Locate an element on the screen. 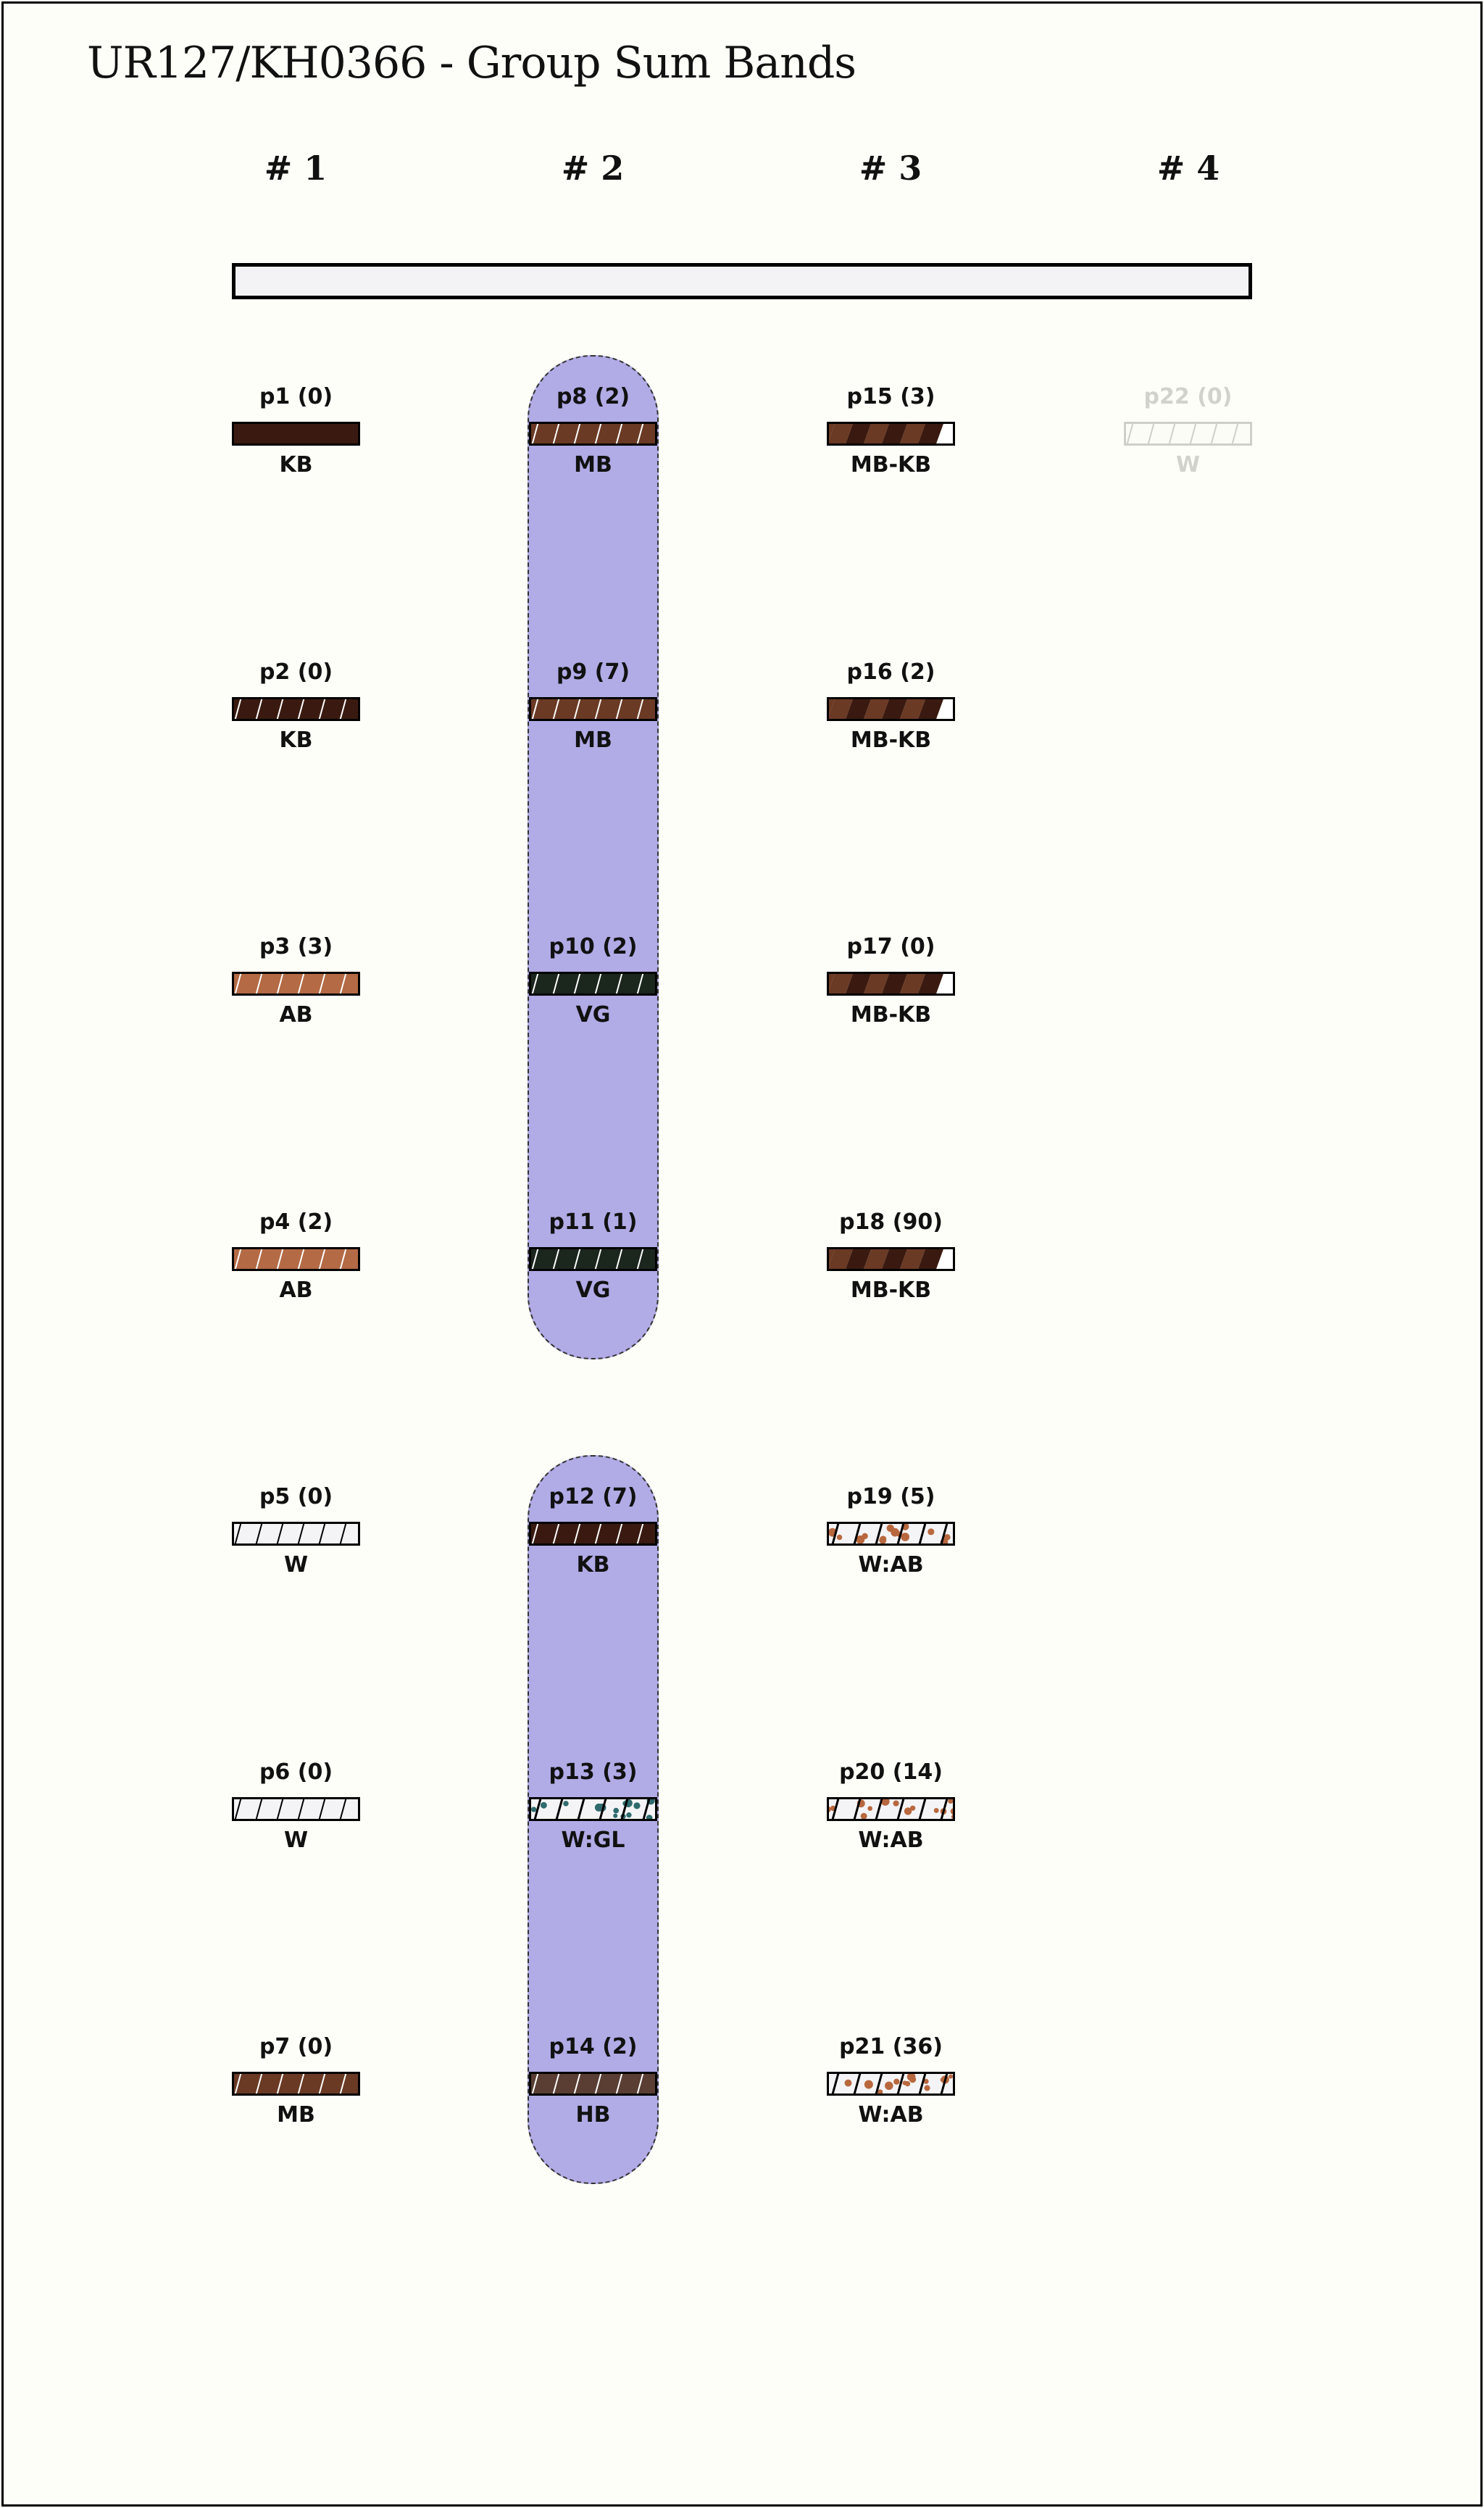 The width and height of the screenshot is (1484, 2508). band-name: p1 is located at coordinates (275, 396).